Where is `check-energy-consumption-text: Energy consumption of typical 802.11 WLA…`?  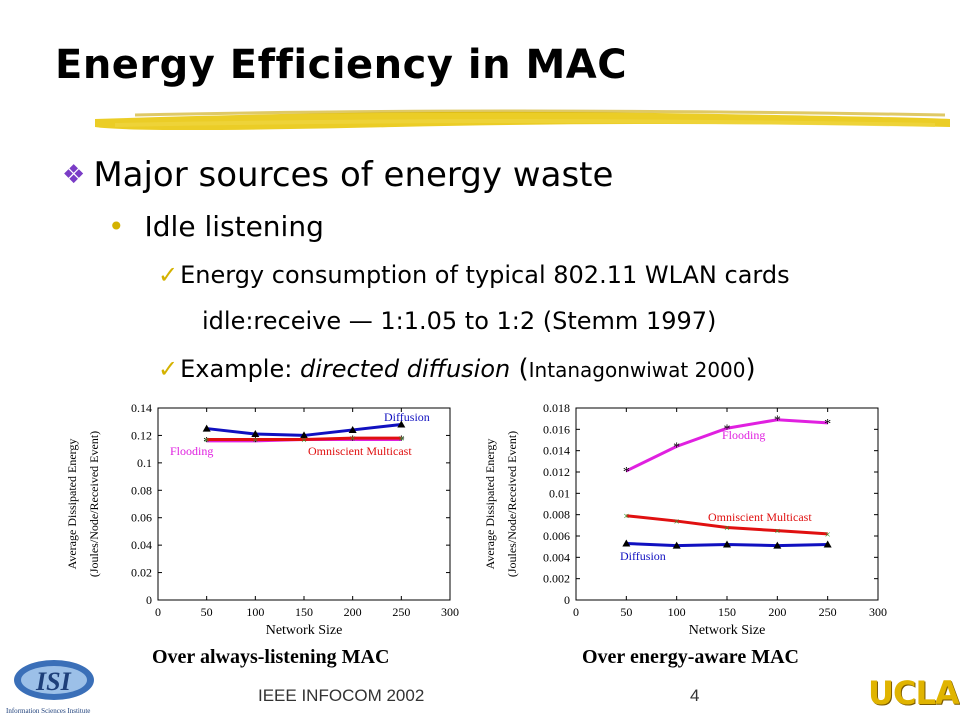
check-energy-consumption-text: Energy consumption of typical 802.11 WLA… is located at coordinates (485, 275).